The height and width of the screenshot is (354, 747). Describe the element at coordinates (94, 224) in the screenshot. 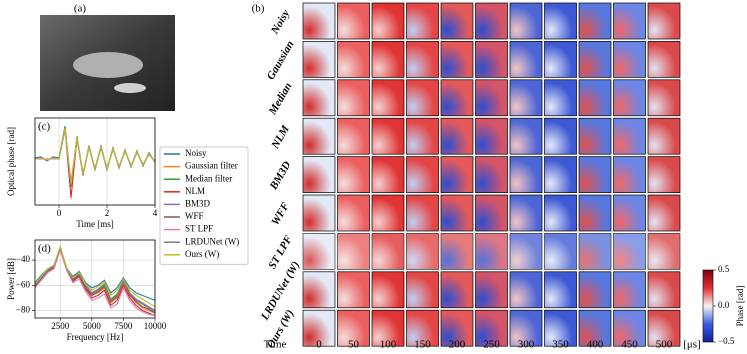

I see `x-axis-label: Time [ms]` at that location.